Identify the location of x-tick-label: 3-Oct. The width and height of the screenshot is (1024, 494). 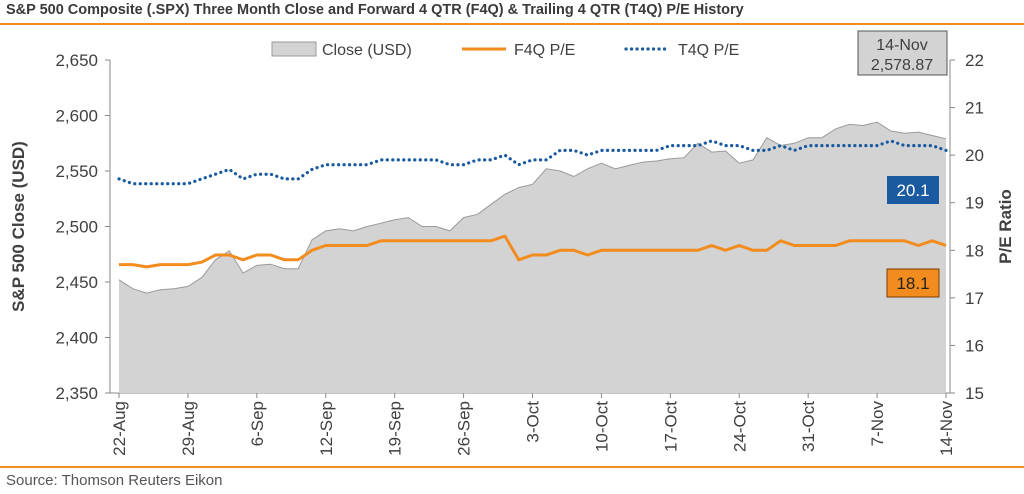
(533, 422).